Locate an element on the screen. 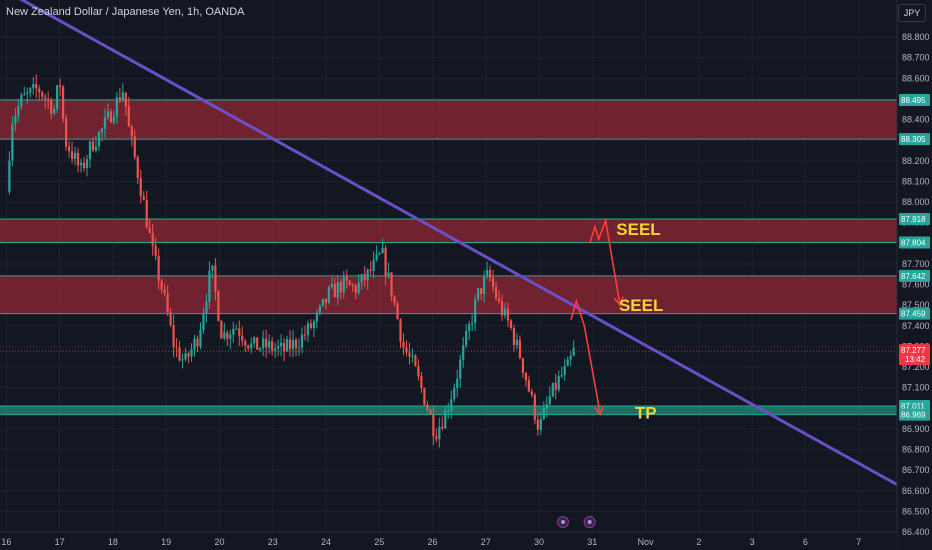 Image resolution: width=932 pixels, height=550 pixels. zone-price-label: 87.804 is located at coordinates (913, 242).